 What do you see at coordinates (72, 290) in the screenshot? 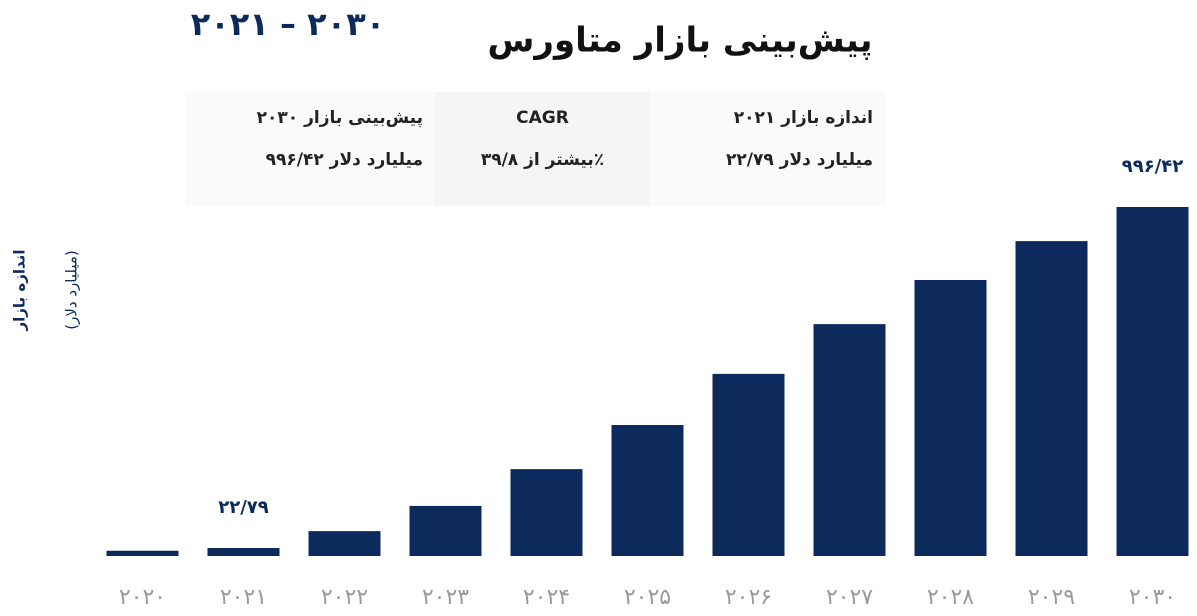
I see `y-axis-label: (میلیارد دلار)` at bounding box center [72, 290].